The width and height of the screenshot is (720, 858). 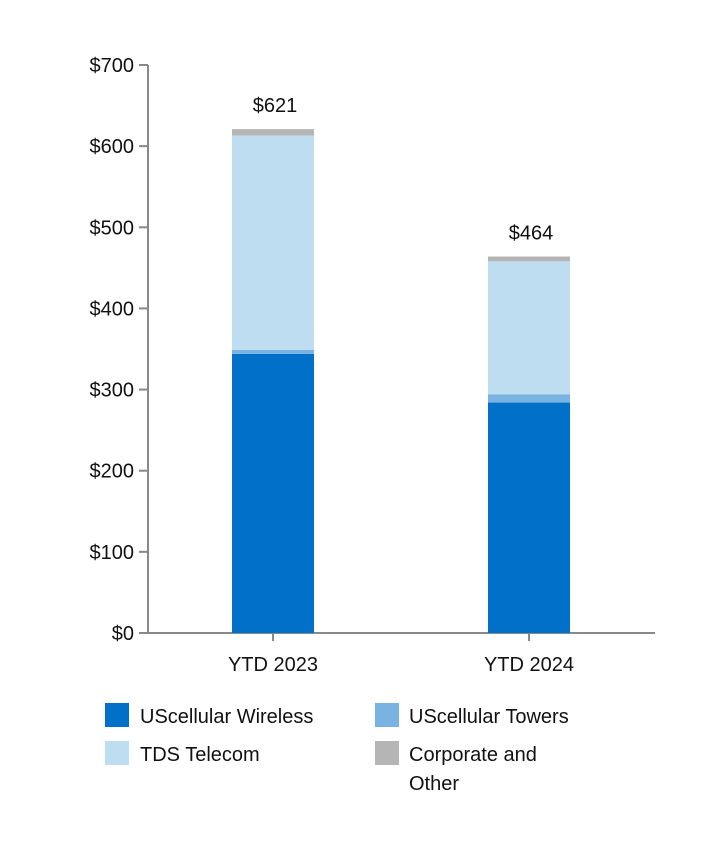 I want to click on y-tick-label: $300, so click(x=112, y=391).